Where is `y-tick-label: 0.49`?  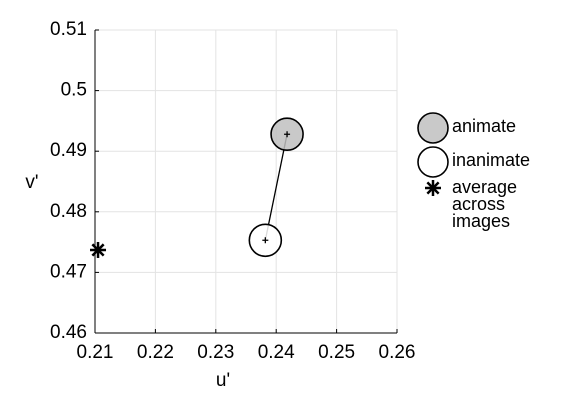 y-tick-label: 0.49 is located at coordinates (68, 150).